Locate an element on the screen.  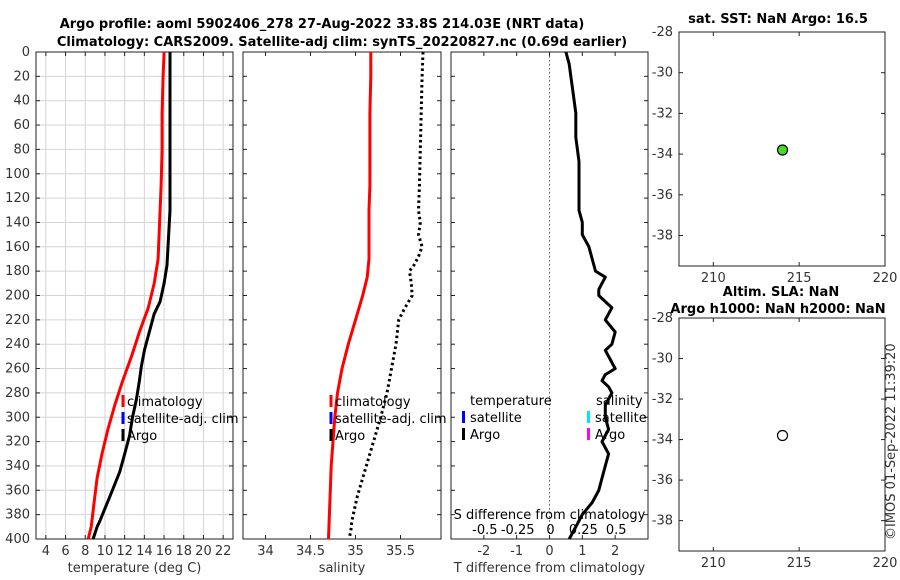
y-tick-label: 280 is located at coordinates (17, 393).